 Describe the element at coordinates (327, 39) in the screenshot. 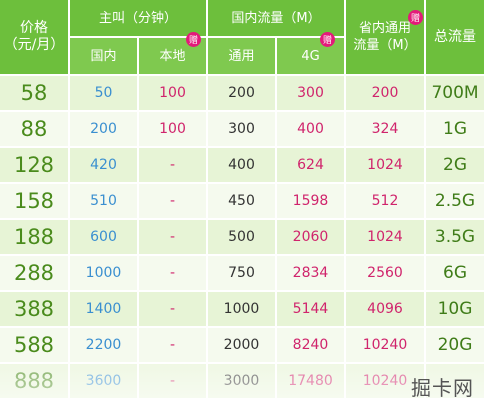

I see `gift-badge-4g: 赠` at that location.